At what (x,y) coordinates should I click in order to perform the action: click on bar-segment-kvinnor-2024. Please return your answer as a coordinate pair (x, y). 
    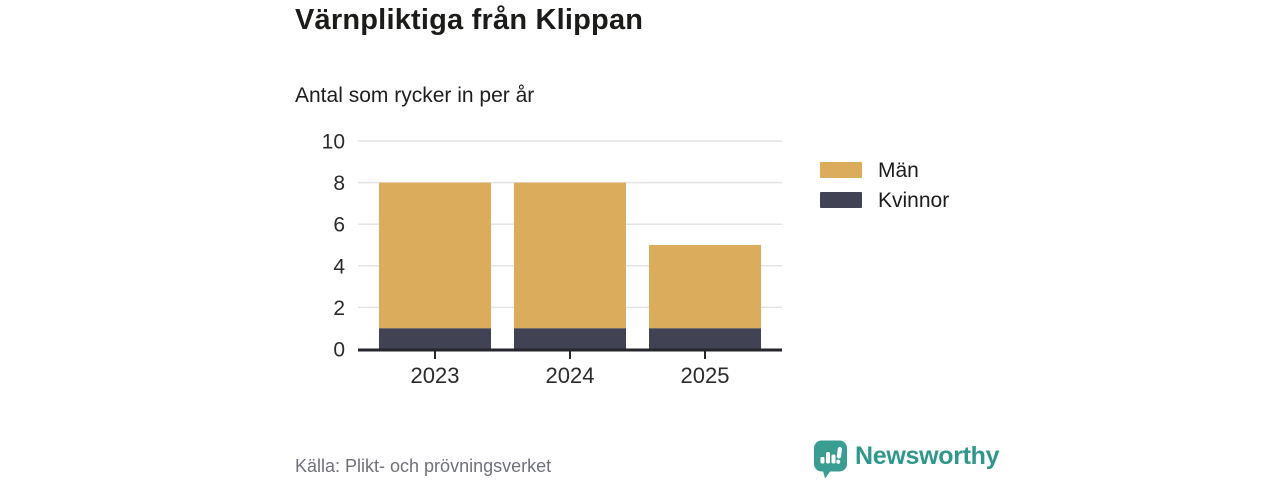
    Looking at the image, I should click on (570, 338).